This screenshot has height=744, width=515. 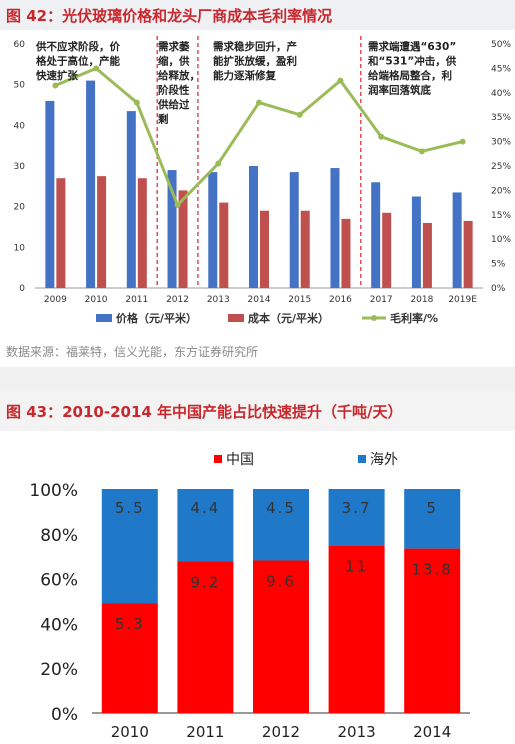 I want to click on phase-annotation: 供不应求阶段，价, so click(x=77, y=46).